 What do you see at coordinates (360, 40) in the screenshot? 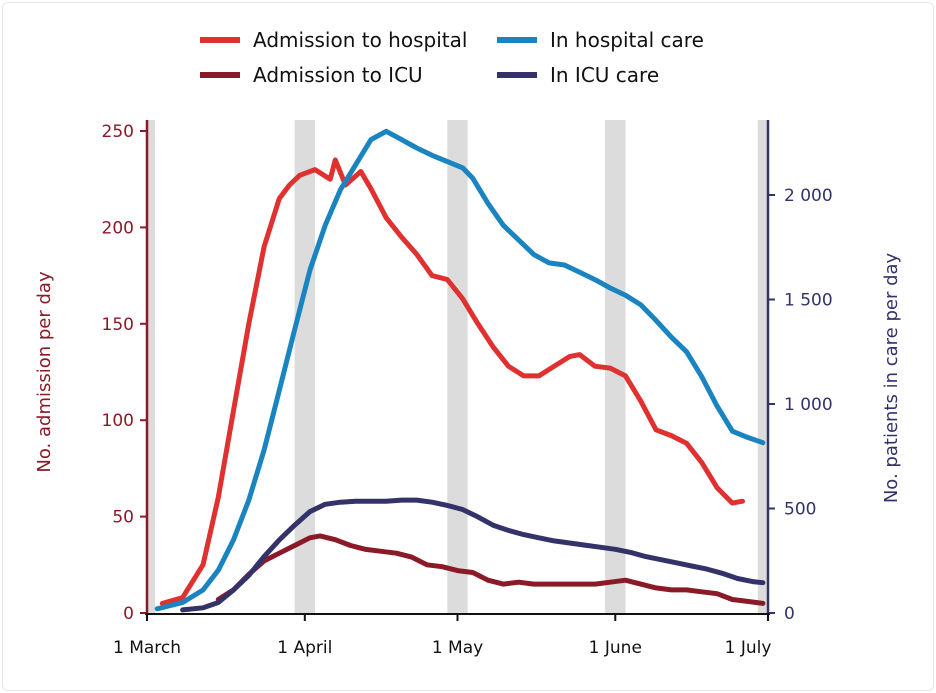
I see `legend-label: Admission to hospital` at bounding box center [360, 40].